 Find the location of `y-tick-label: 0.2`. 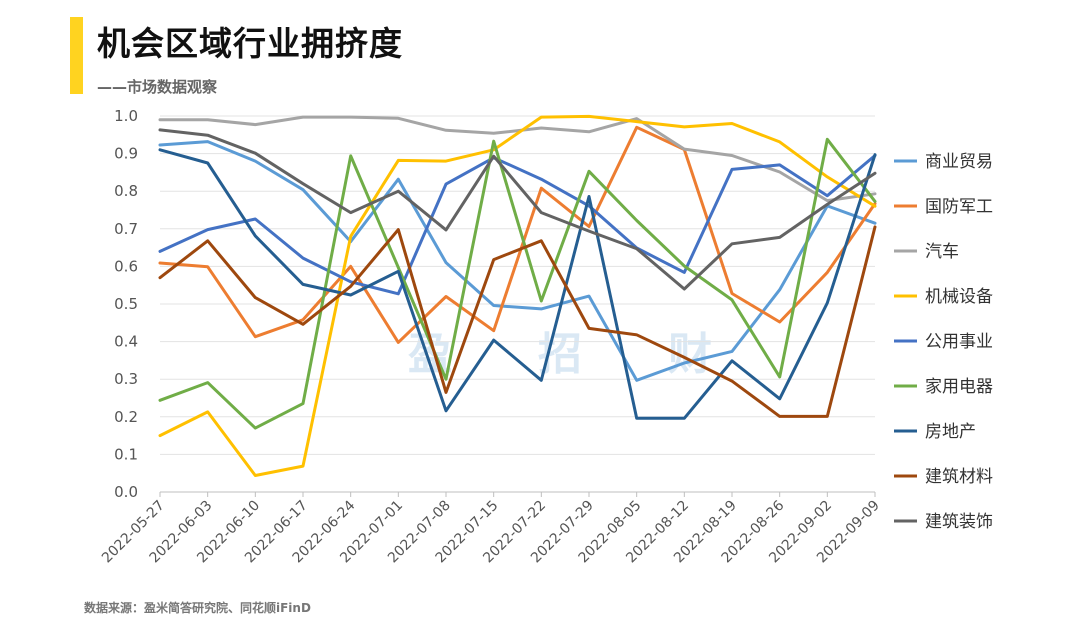

y-tick-label: 0.2 is located at coordinates (126, 417).